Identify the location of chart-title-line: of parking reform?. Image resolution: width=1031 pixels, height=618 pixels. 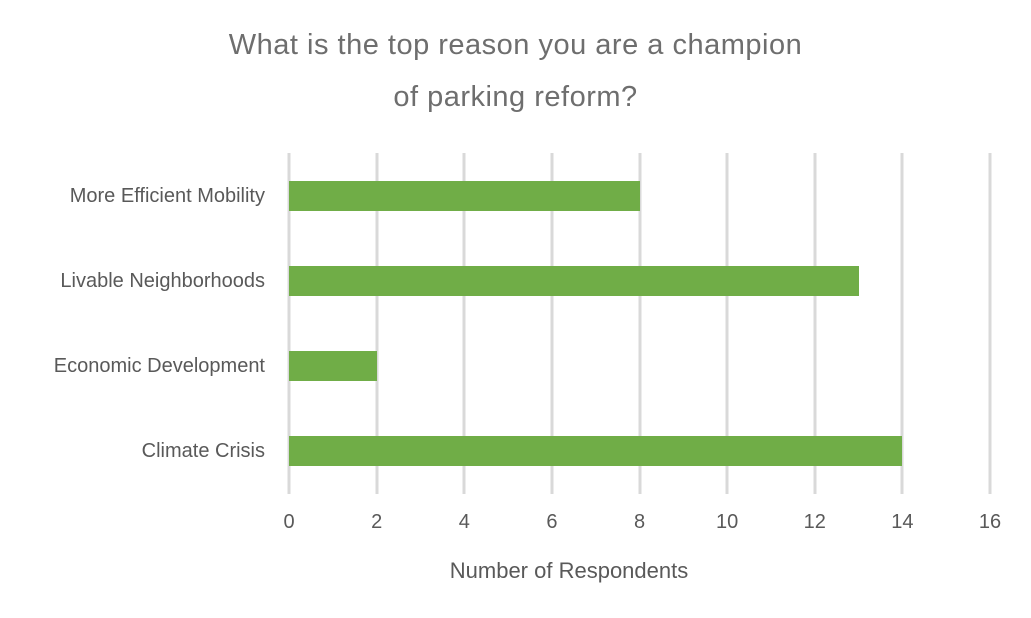
(515, 97).